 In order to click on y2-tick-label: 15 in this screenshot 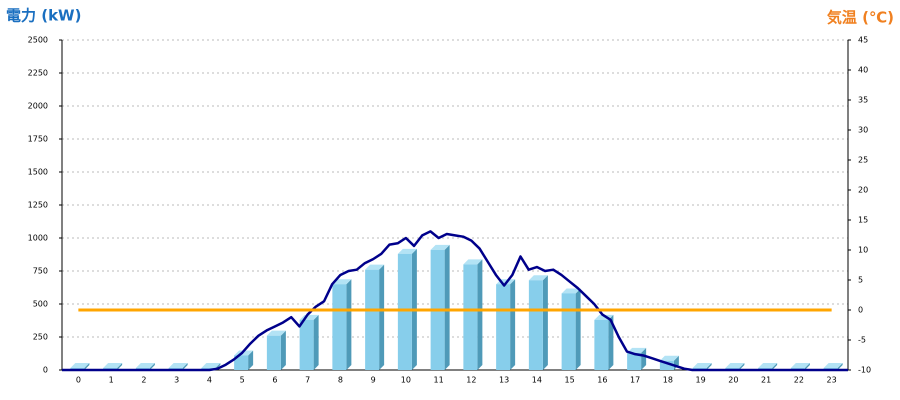, I will do `click(863, 220)`.